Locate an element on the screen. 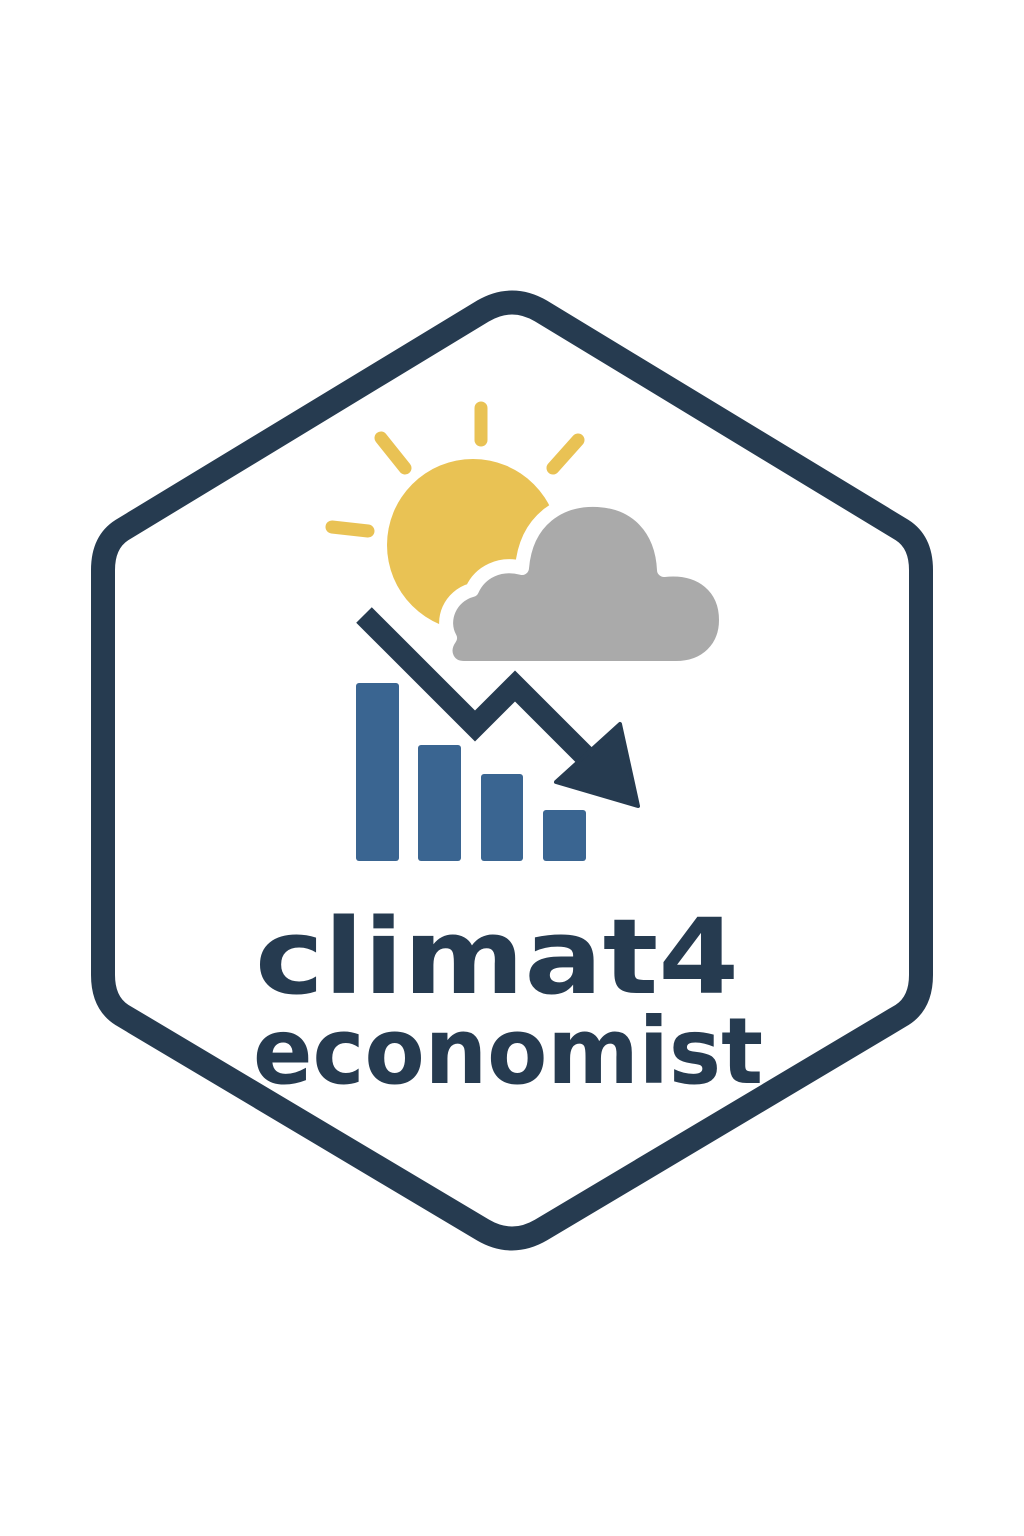 This screenshot has height=1536, width=1024. trend-down-arrow-icon is located at coordinates (495, 705).